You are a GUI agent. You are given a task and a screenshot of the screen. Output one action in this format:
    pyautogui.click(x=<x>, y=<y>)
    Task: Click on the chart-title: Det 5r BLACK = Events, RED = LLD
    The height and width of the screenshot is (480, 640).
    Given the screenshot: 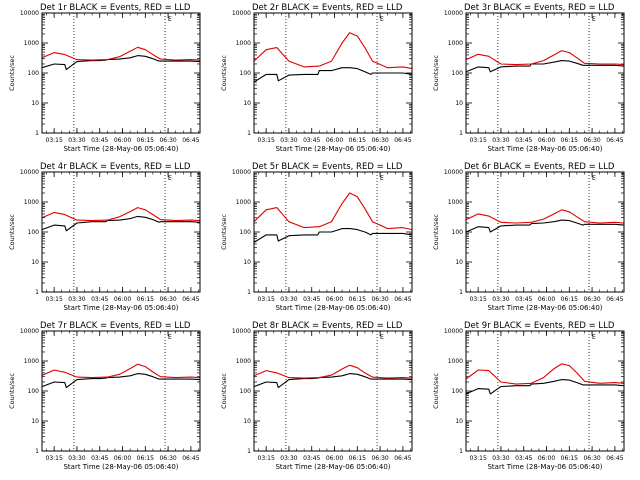 What is the action you would take?
    pyautogui.click(x=327, y=167)
    